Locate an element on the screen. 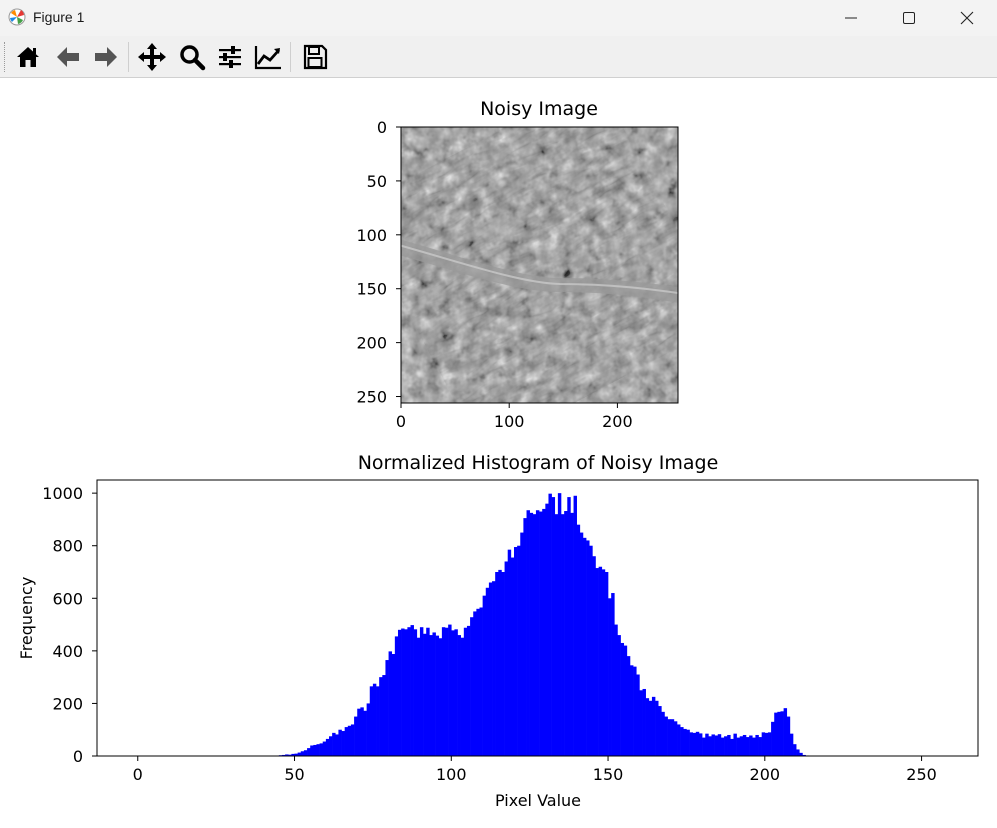  x-tick-label: 0 is located at coordinates (138, 774).